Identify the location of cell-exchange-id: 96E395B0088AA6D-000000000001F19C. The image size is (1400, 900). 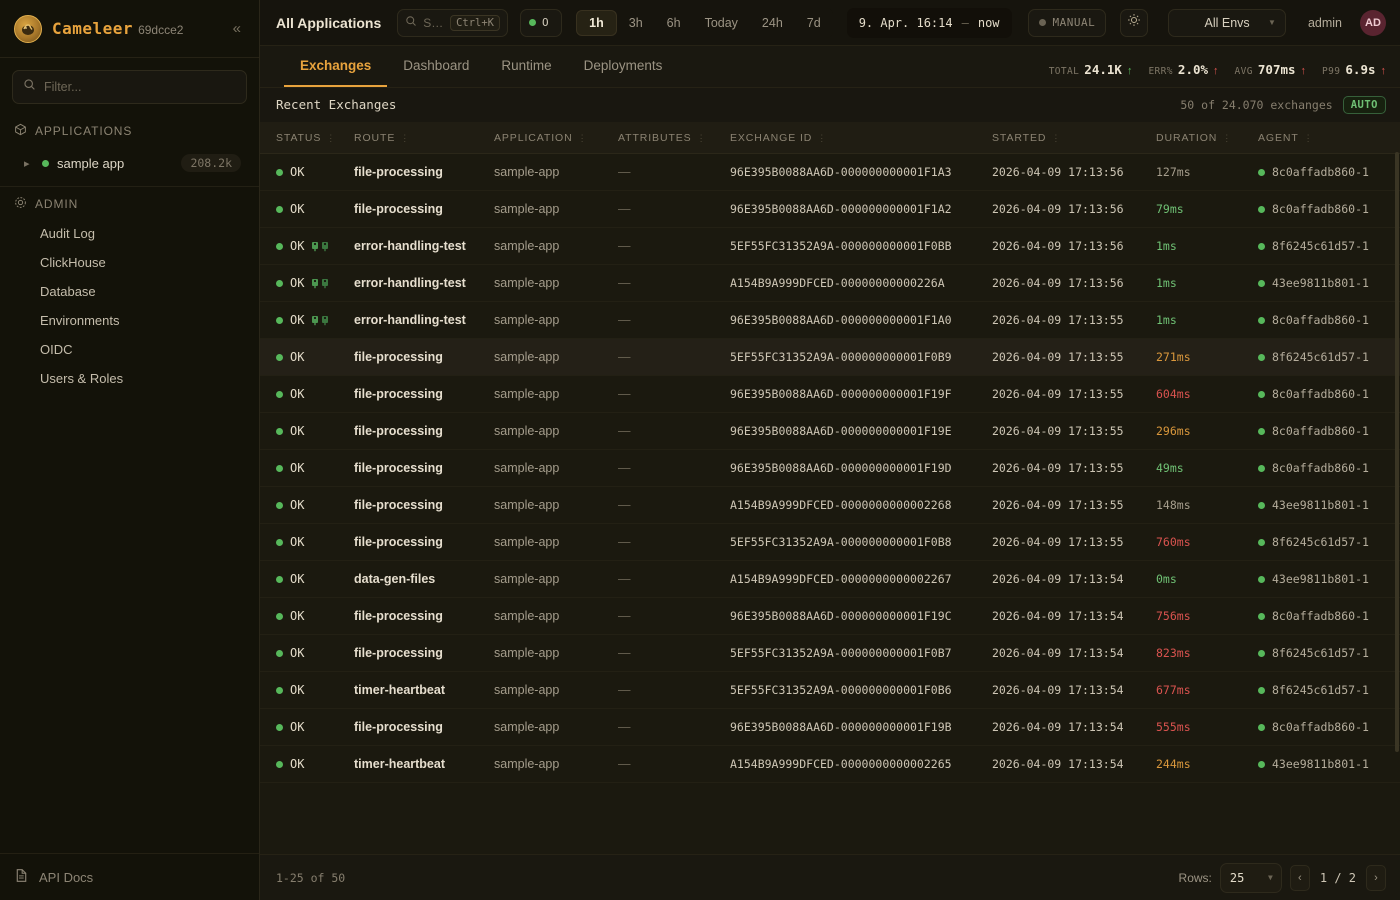
(853, 616).